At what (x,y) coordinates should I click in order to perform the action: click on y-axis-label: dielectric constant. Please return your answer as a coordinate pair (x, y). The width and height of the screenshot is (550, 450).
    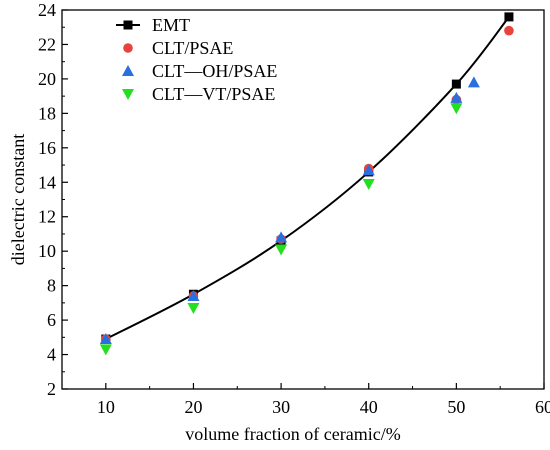
    Looking at the image, I should click on (18, 199).